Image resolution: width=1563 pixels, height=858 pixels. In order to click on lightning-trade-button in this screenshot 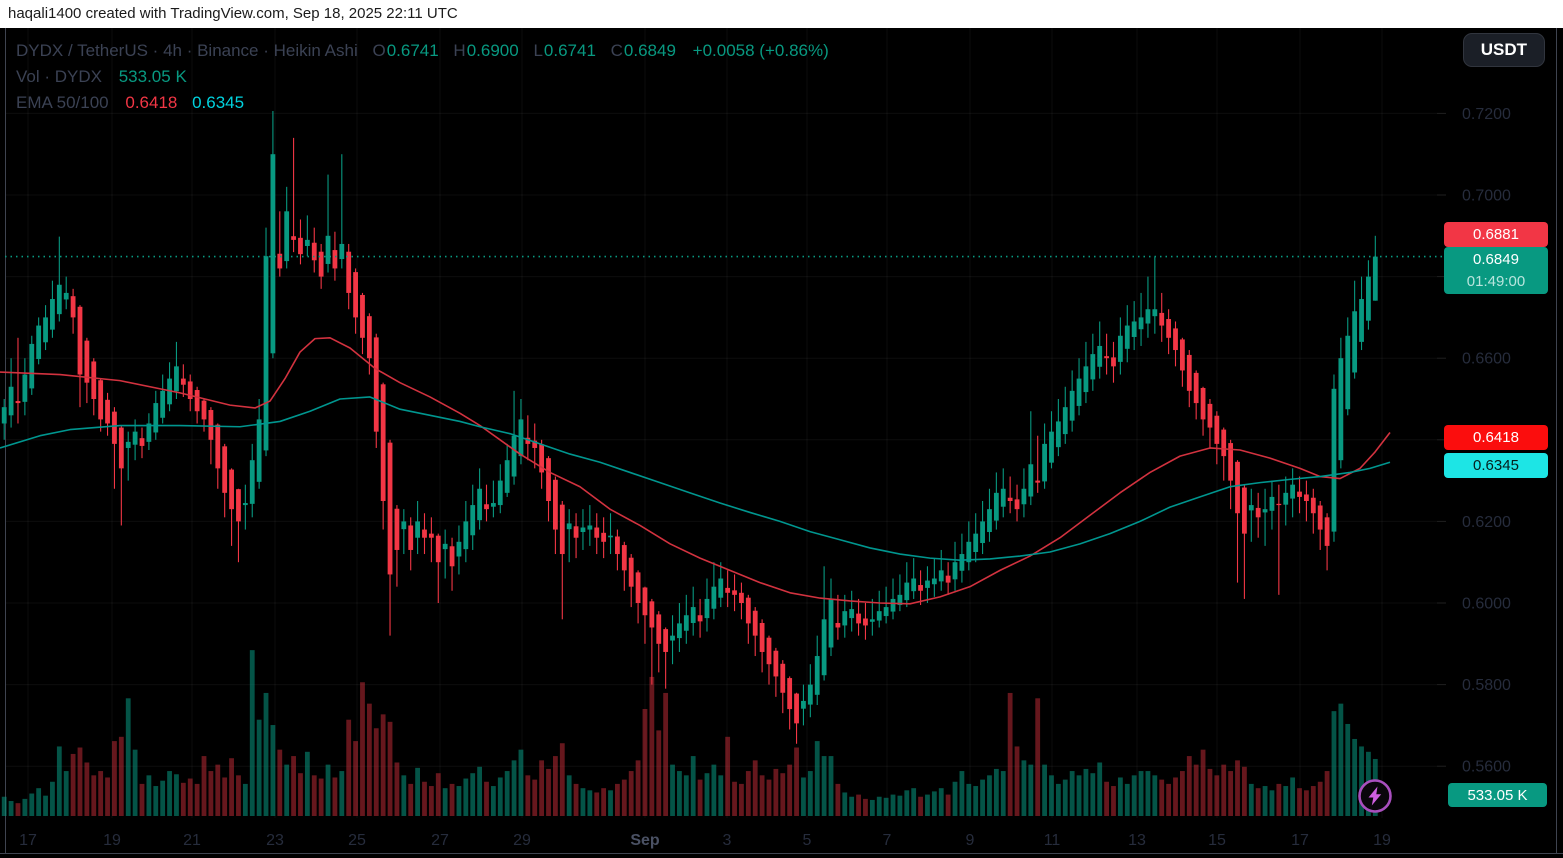, I will do `click(1375, 796)`.